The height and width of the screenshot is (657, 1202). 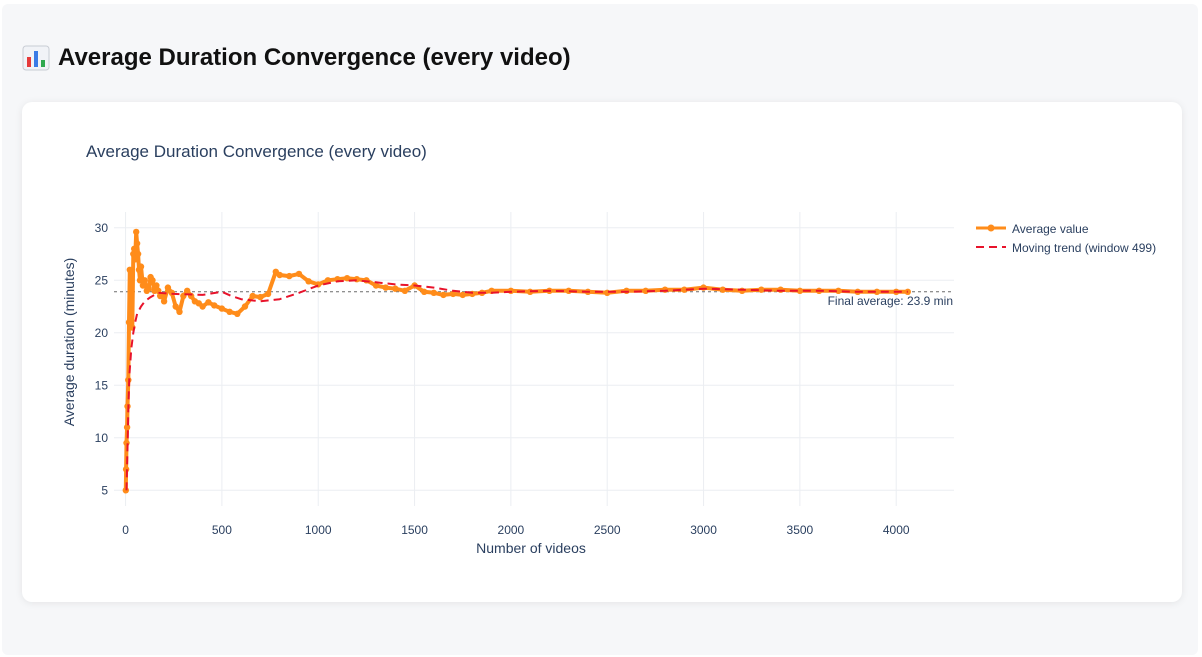 I want to click on y-tick-label: 25, so click(x=102, y=280).